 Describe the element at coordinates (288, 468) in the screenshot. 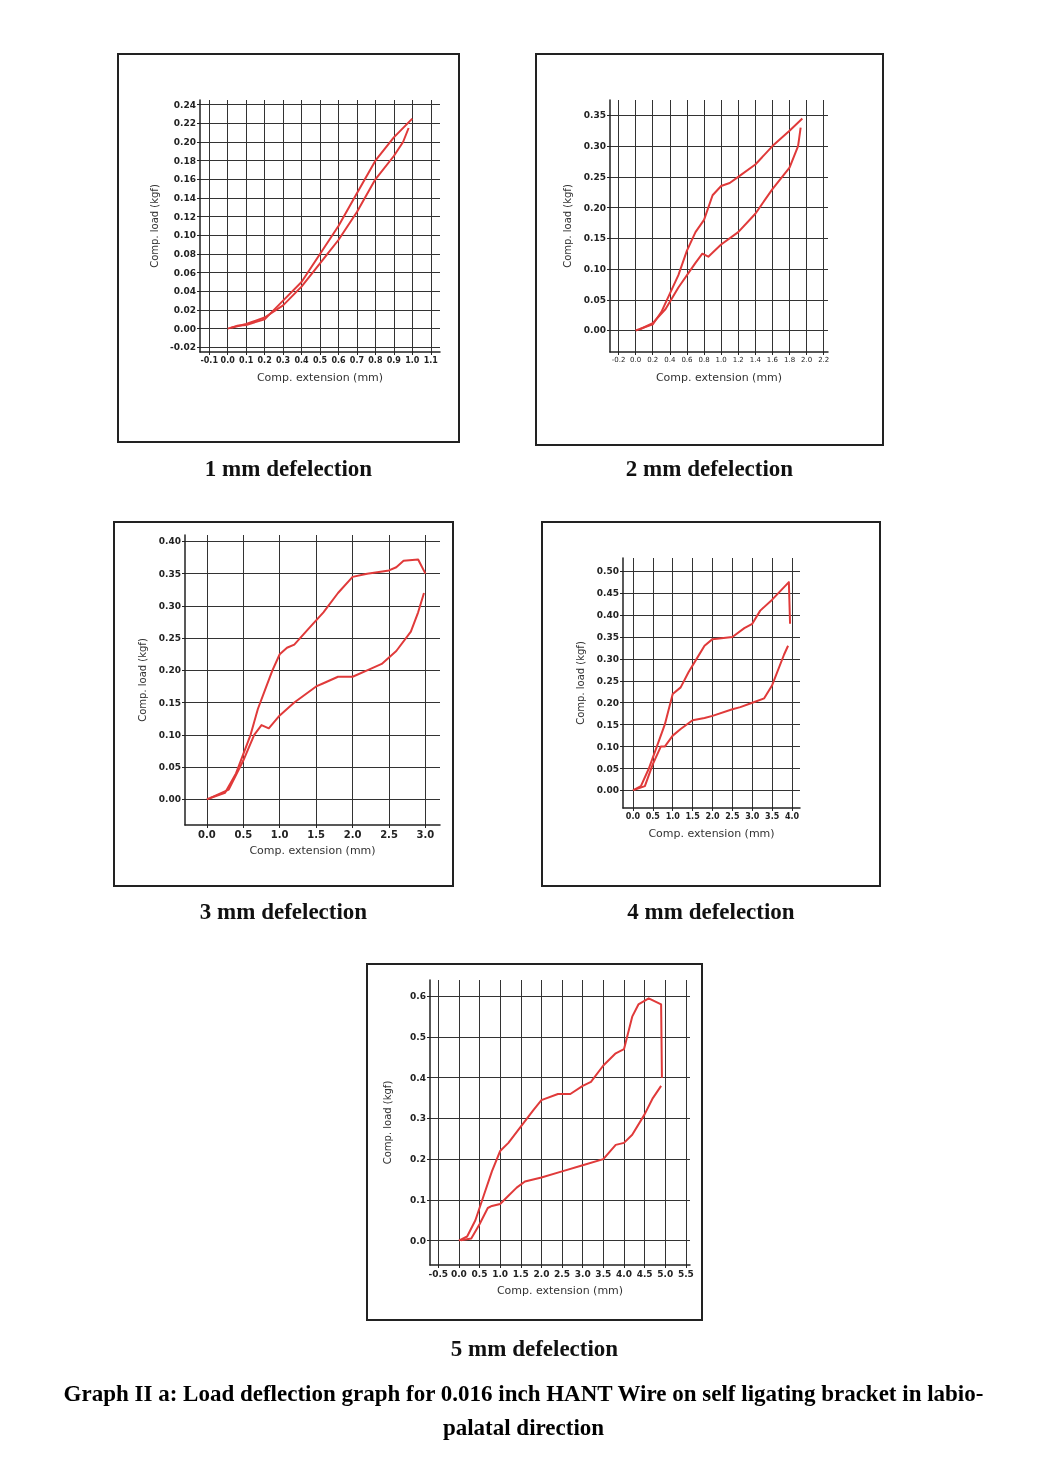

I see `text: 1 mm defelection` at that location.